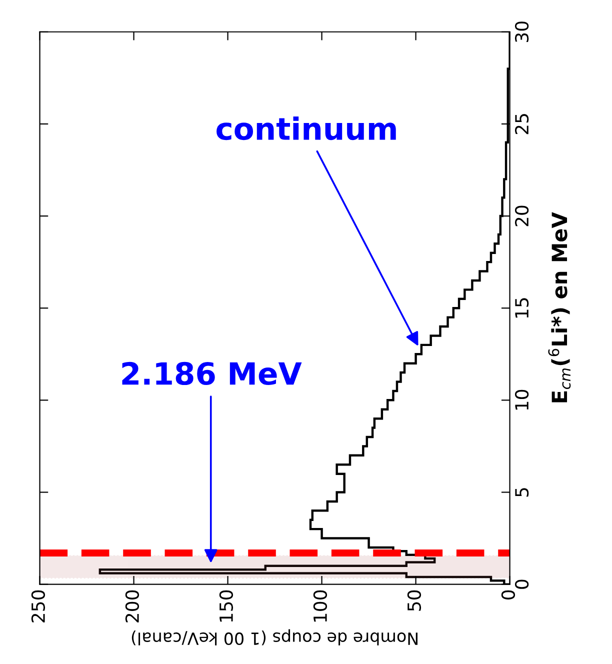 The width and height of the screenshot is (612, 664). I want to click on x-tick-label: 0, so click(508, 595).